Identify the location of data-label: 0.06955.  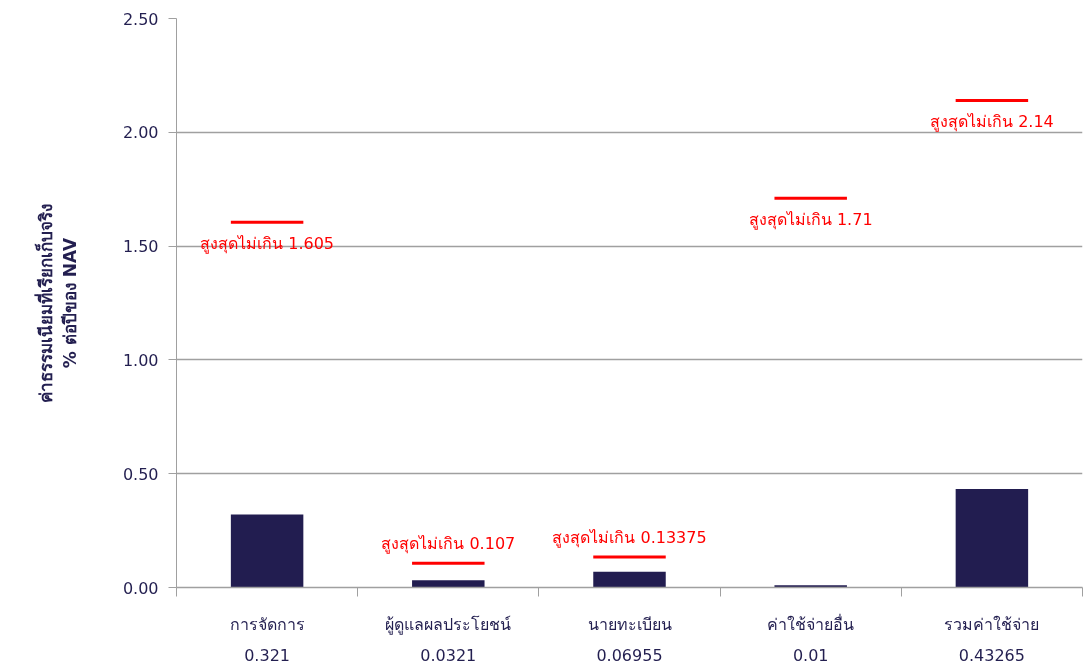
(629, 655).